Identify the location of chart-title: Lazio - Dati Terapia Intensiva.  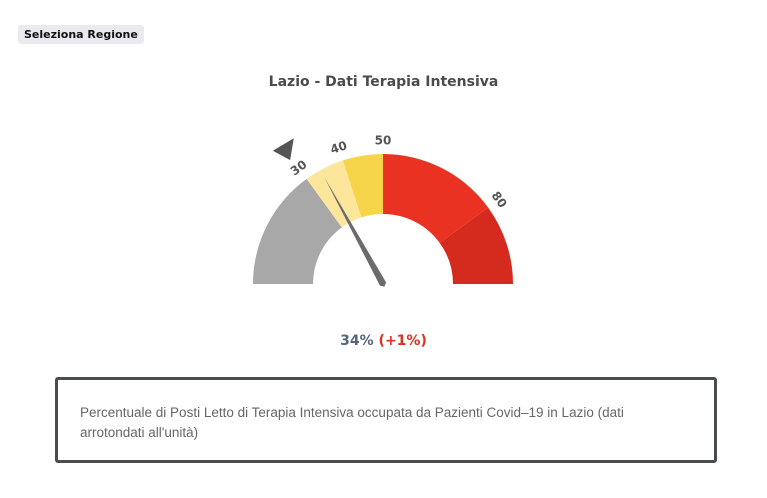
(383, 82).